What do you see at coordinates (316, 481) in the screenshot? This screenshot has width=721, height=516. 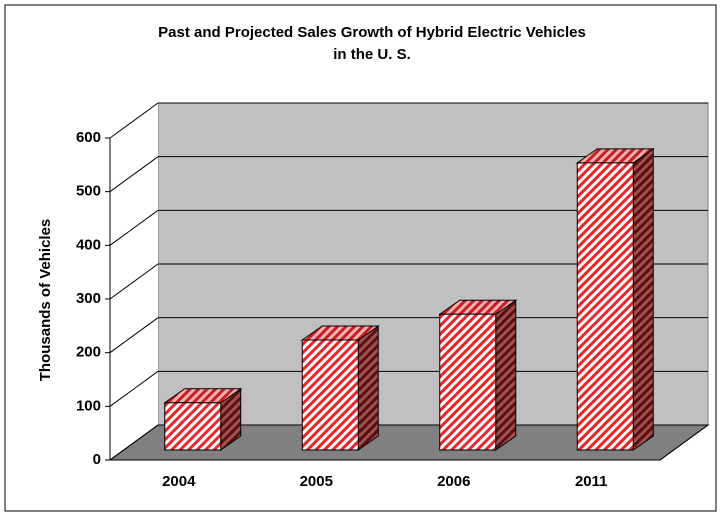 I see `x-tick-label: 2005` at bounding box center [316, 481].